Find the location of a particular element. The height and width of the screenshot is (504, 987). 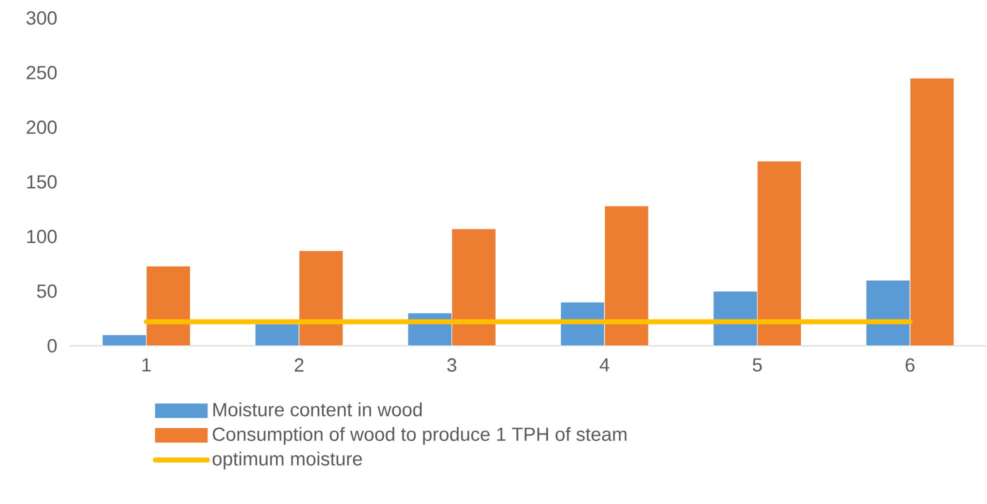

legend-label: Consumption of wood to produce 1 TPH of steam is located at coordinates (419, 436).